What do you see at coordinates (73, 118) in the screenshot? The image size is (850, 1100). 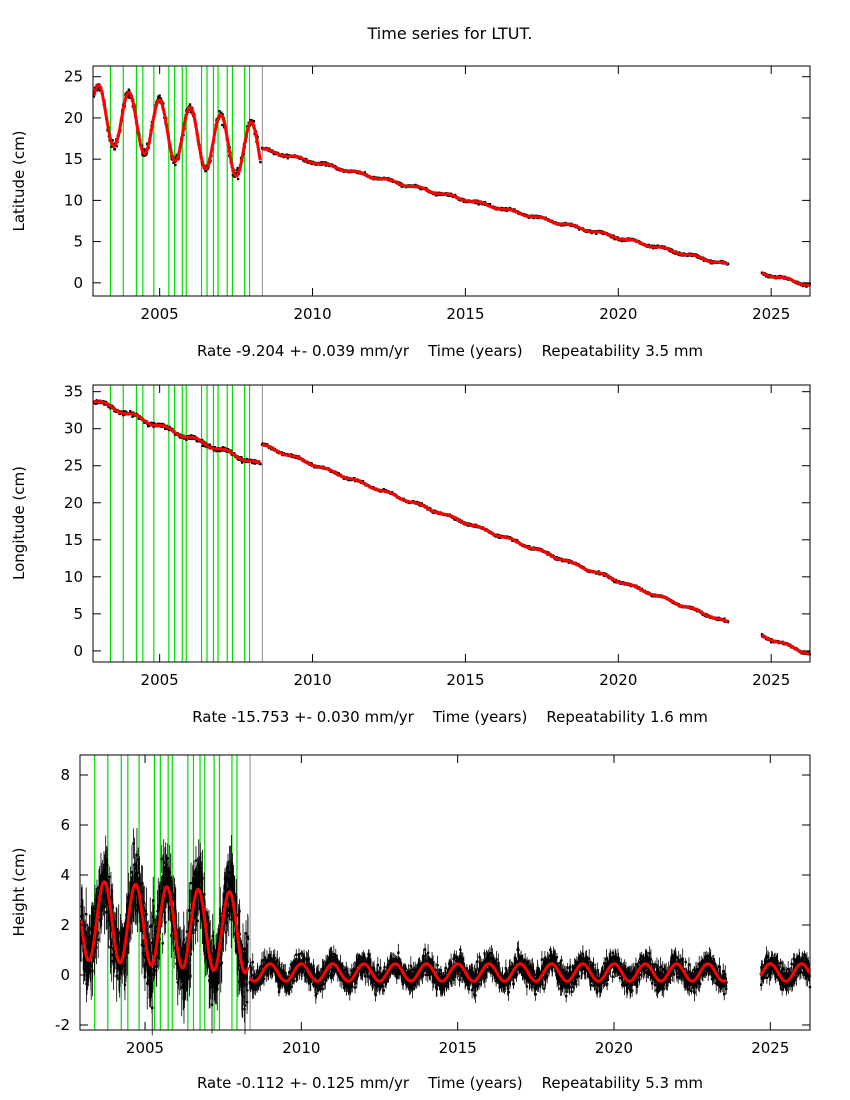 I see `y-tick-label: 20` at bounding box center [73, 118].